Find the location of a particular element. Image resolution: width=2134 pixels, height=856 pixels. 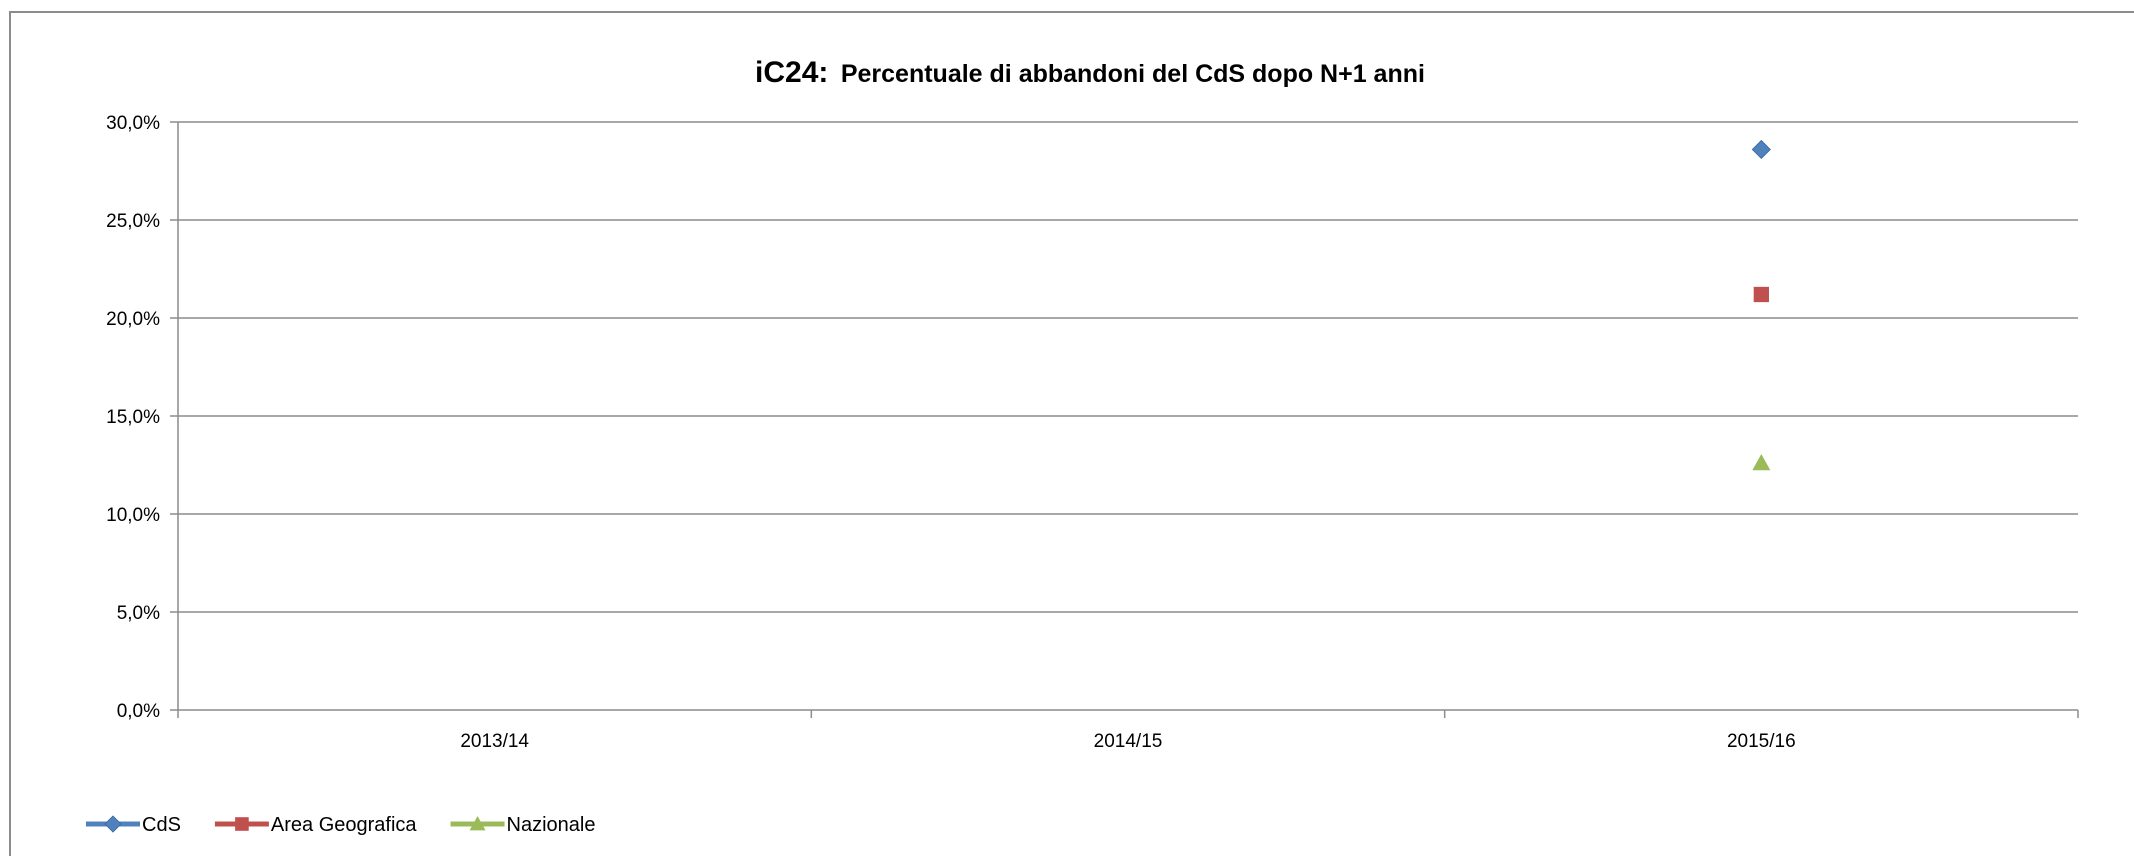

data-point-nazionale is located at coordinates (1761, 462).